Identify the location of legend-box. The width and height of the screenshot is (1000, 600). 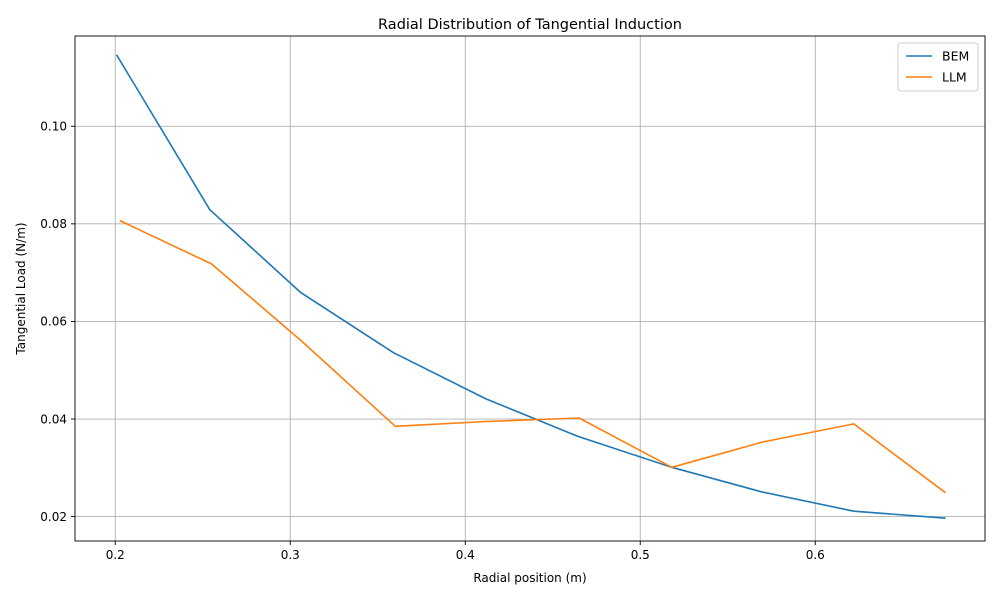
(938, 67).